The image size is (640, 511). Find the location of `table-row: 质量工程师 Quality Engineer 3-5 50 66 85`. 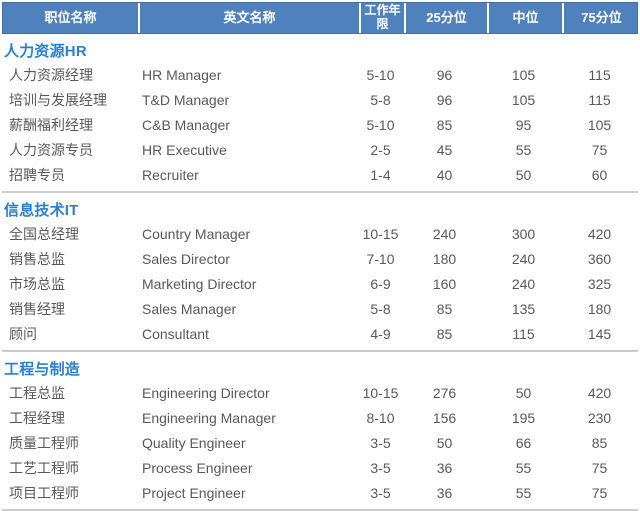

table-row: 质量工程师 Quality Engineer 3-5 50 66 85 is located at coordinates (320, 442).